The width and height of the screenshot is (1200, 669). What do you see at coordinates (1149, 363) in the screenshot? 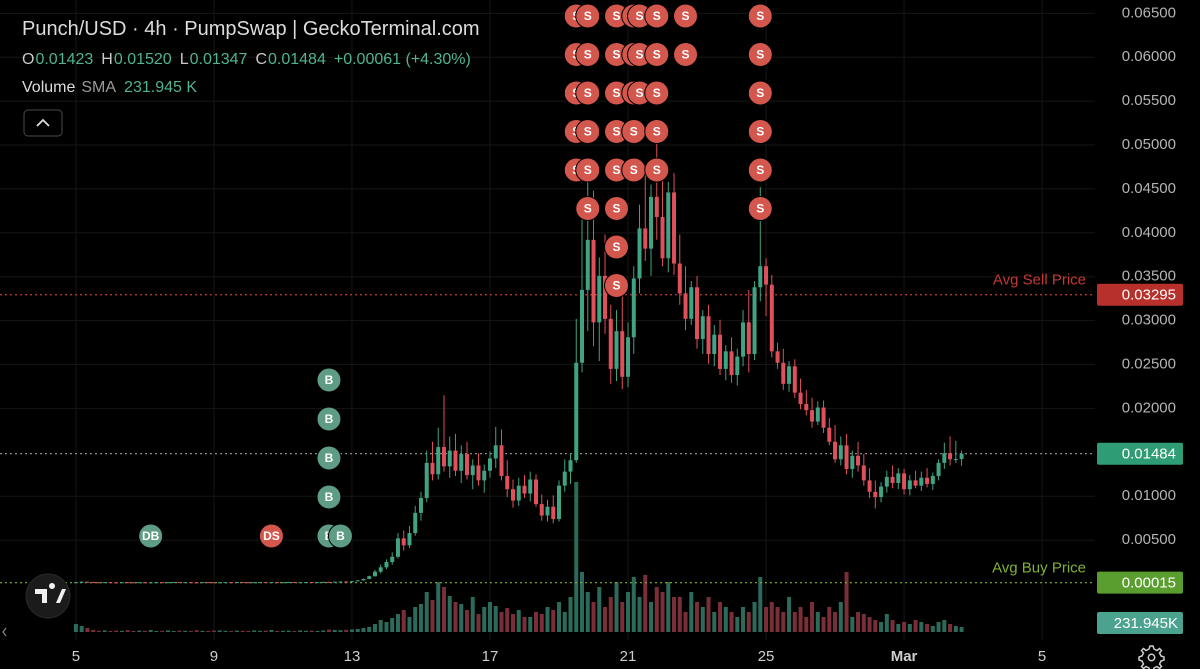
I see `y-tick-label: 0.02500` at bounding box center [1149, 363].